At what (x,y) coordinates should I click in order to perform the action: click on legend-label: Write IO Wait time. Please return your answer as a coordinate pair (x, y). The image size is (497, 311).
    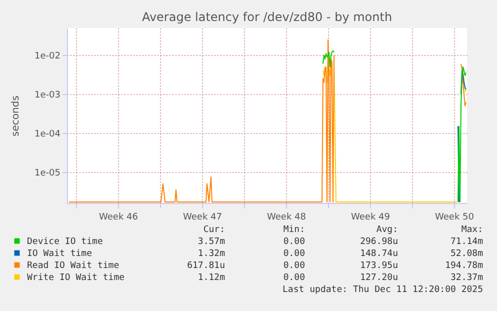
    Looking at the image, I should click on (76, 278).